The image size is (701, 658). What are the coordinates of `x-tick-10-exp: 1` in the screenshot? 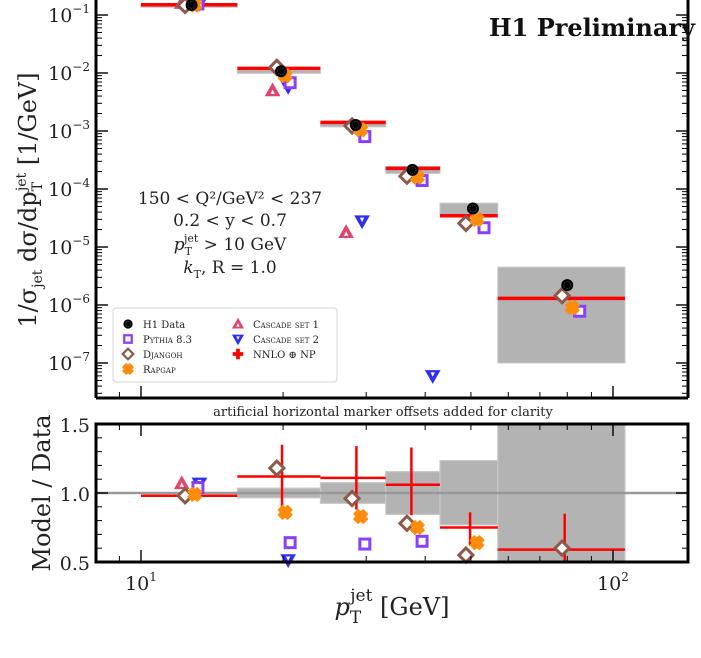 It's located at (153, 577).